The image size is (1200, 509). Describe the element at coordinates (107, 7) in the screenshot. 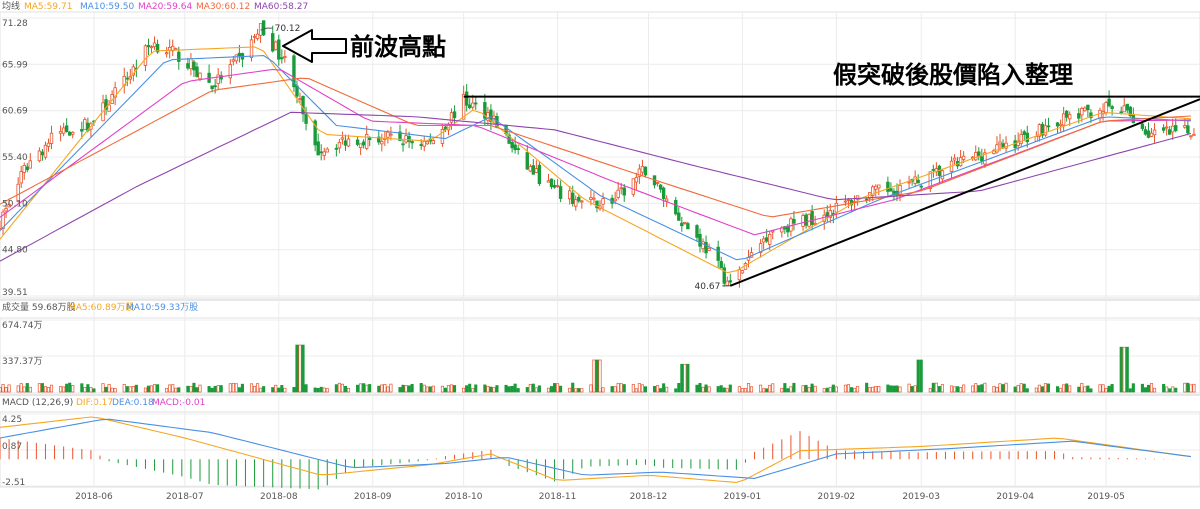

I see `legend-ma10: MA10:59.50` at that location.